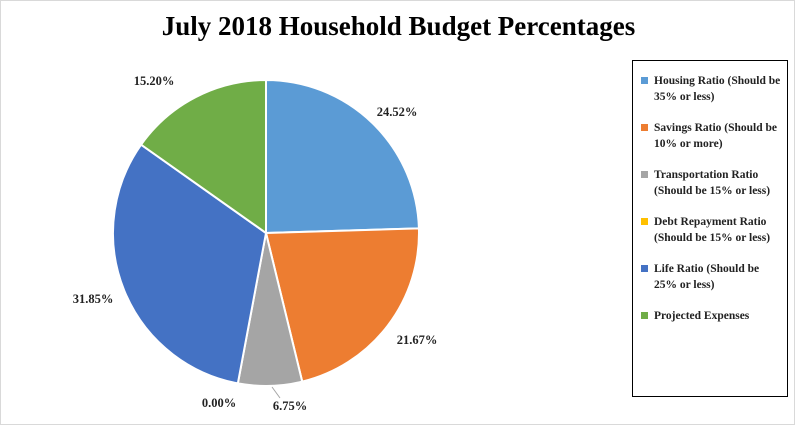  What do you see at coordinates (417, 340) in the screenshot?
I see `data-label-savings-ratio: 21.67%` at bounding box center [417, 340].